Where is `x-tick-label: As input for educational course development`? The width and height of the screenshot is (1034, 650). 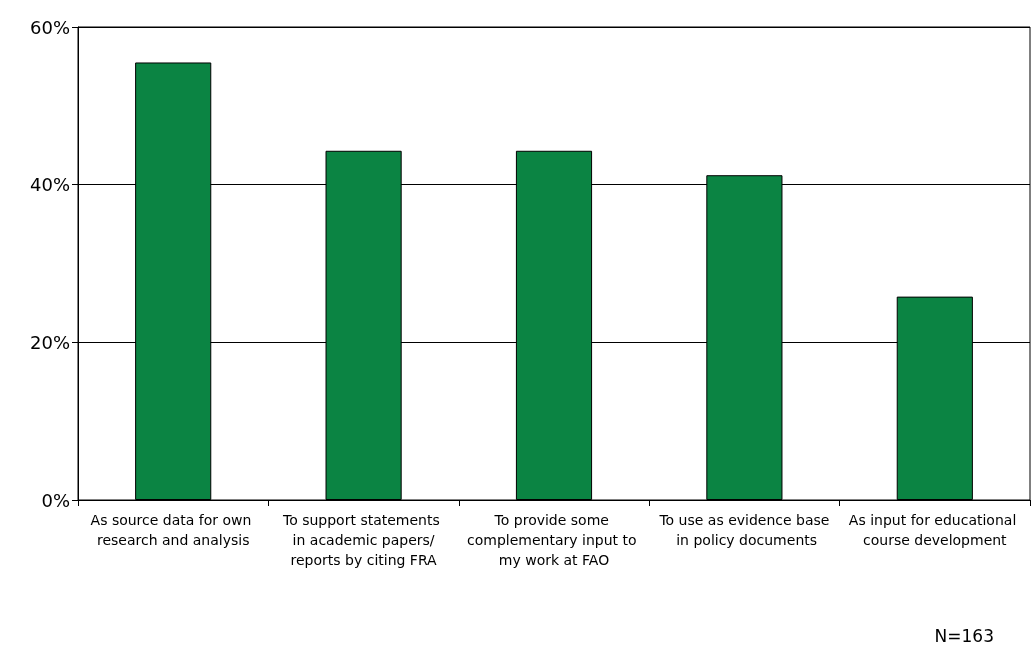 x-tick-label: As input for educational course development is located at coordinates (934, 530).